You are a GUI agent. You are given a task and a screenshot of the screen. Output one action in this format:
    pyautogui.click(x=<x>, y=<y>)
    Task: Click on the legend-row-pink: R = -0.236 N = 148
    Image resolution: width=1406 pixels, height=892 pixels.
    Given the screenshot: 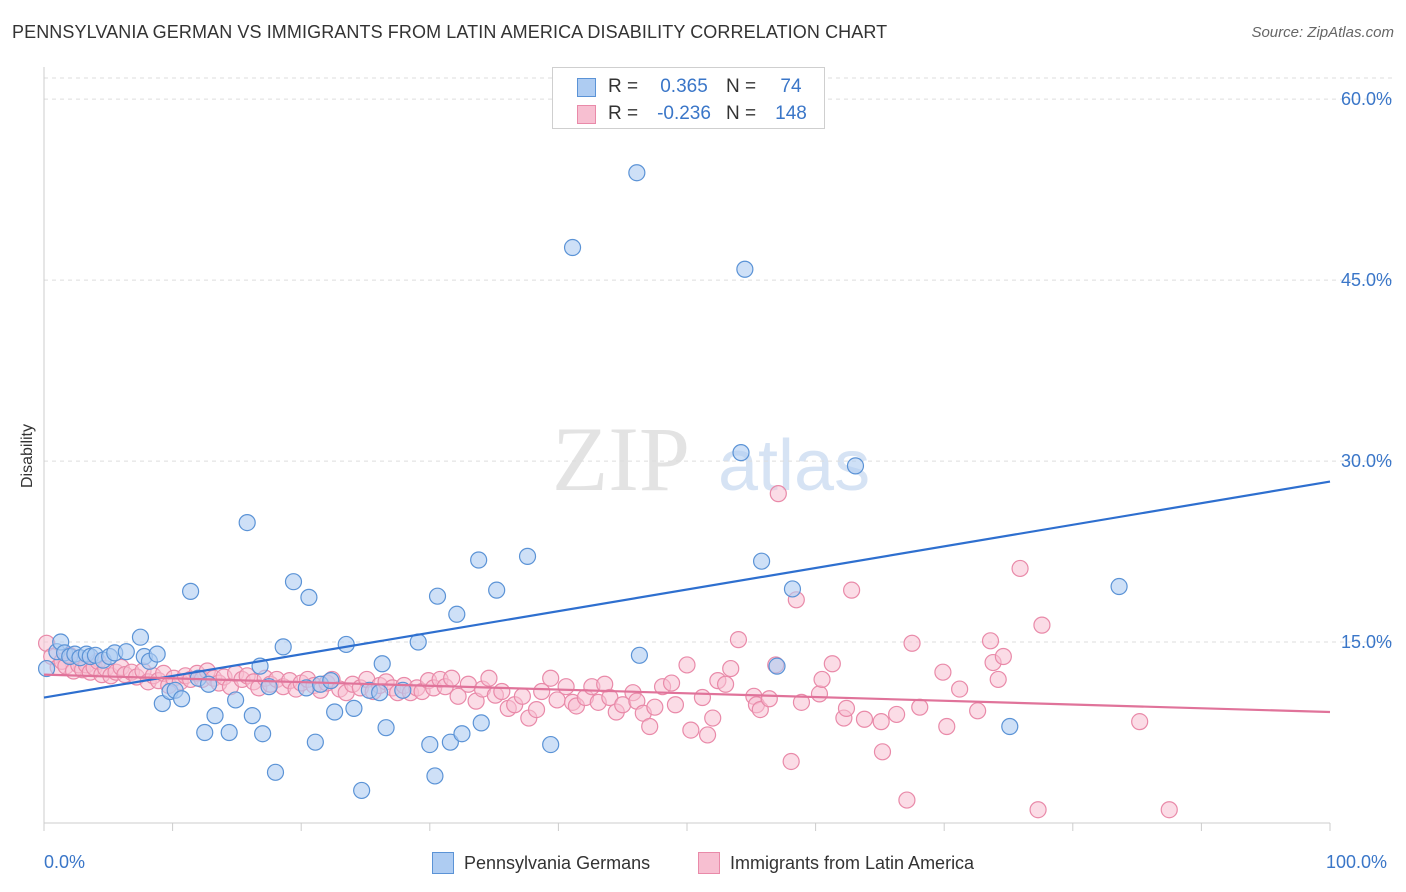 What is the action you would take?
    pyautogui.click(x=695, y=114)
    